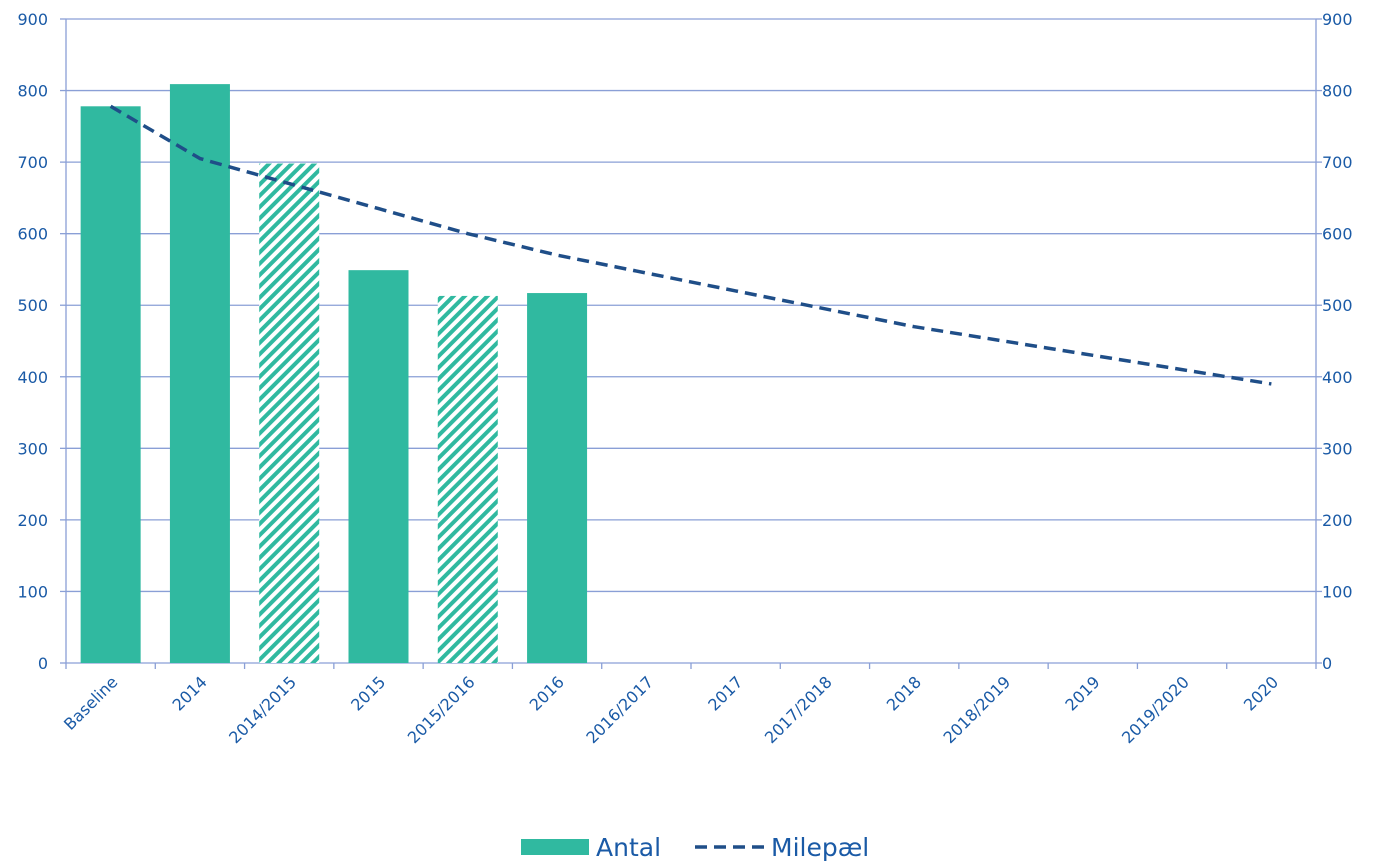 Image resolution: width=1373 pixels, height=865 pixels. Describe the element at coordinates (1155, 709) in the screenshot. I see `x-category-label: 2019/2020` at that location.